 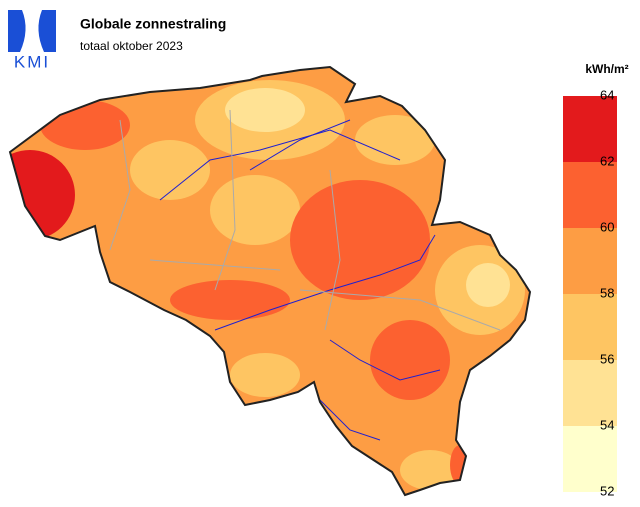 What do you see at coordinates (606, 69) in the screenshot?
I see `legend-unit: kWh/m²` at bounding box center [606, 69].